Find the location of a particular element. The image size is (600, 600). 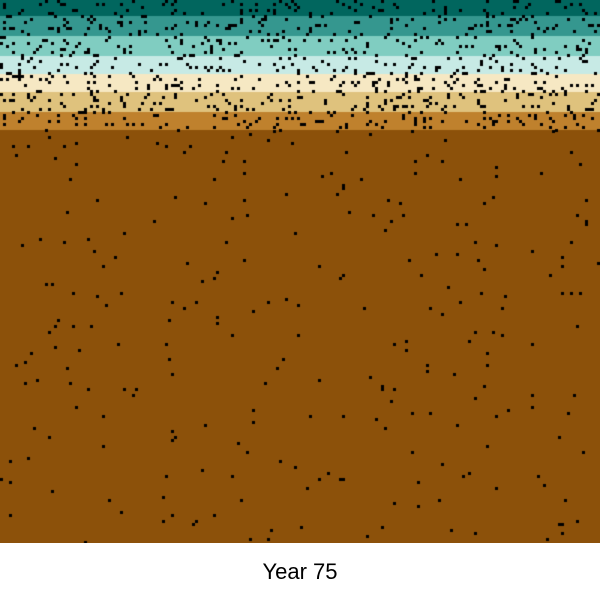

year-label: Year 75 is located at coordinates (300, 571).